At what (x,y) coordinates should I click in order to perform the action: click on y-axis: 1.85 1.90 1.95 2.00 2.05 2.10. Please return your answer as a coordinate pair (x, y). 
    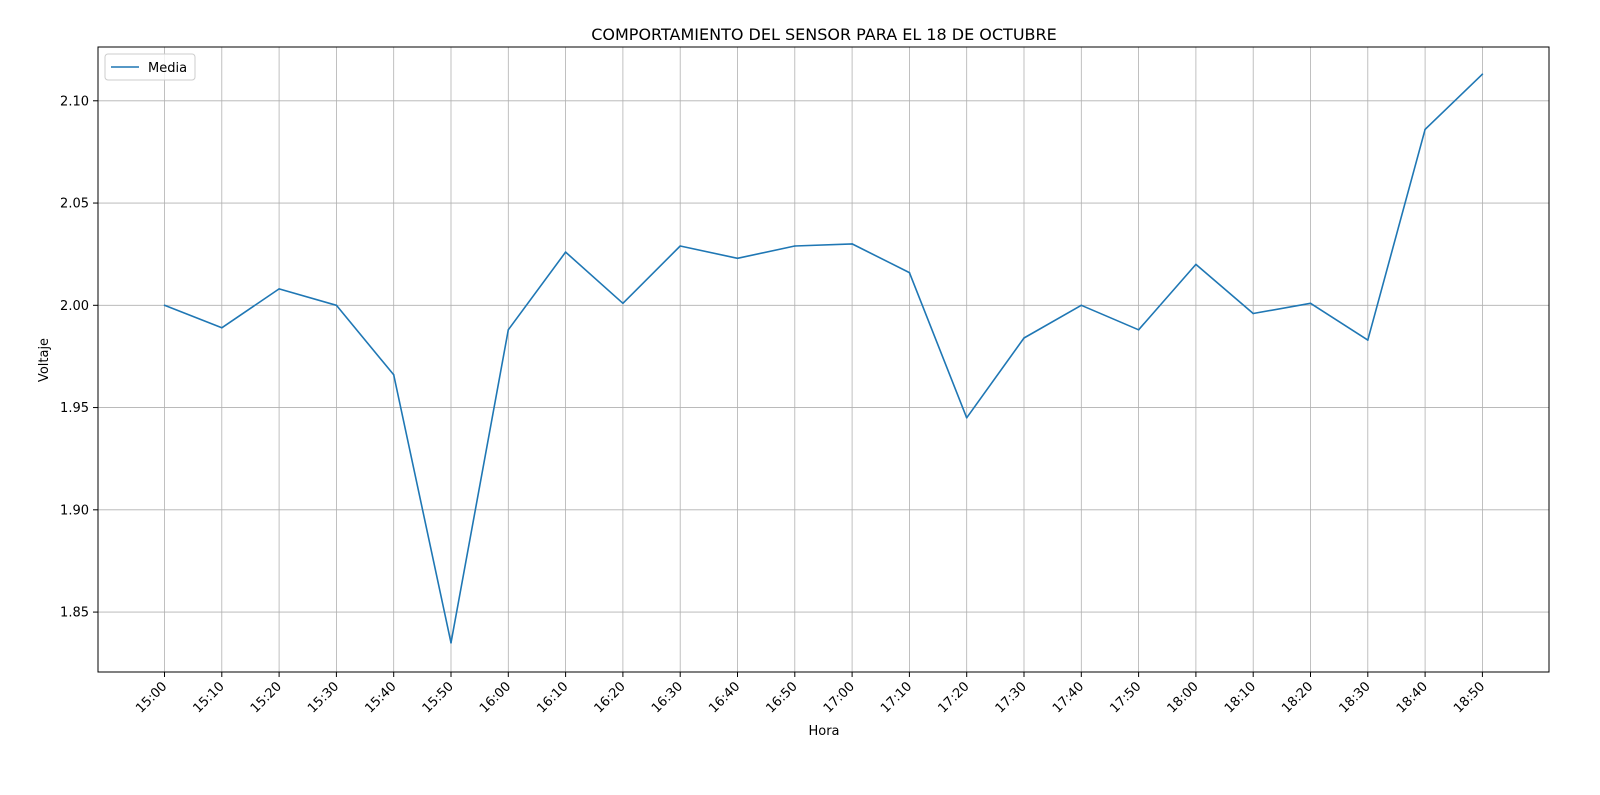
    Looking at the image, I should click on (79, 357).